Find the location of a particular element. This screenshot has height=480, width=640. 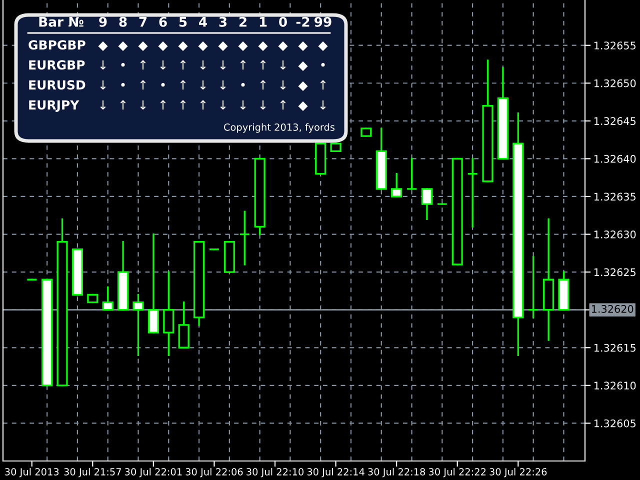

annotation: EURGBP is located at coordinates (57, 65).